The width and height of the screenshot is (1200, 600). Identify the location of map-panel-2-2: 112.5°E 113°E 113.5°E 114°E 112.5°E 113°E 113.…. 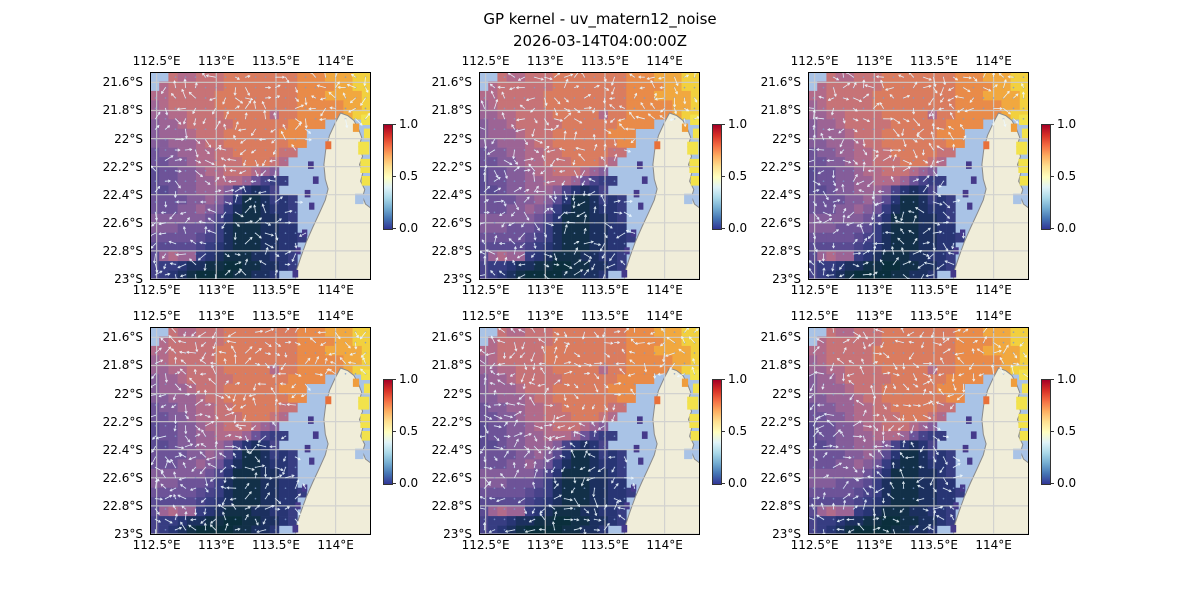
(589, 430).